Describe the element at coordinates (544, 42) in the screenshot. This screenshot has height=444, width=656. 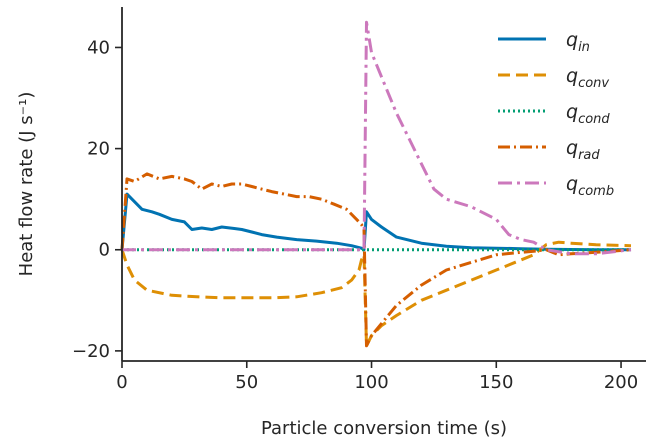
I see `legend-item-in: qin` at that location.